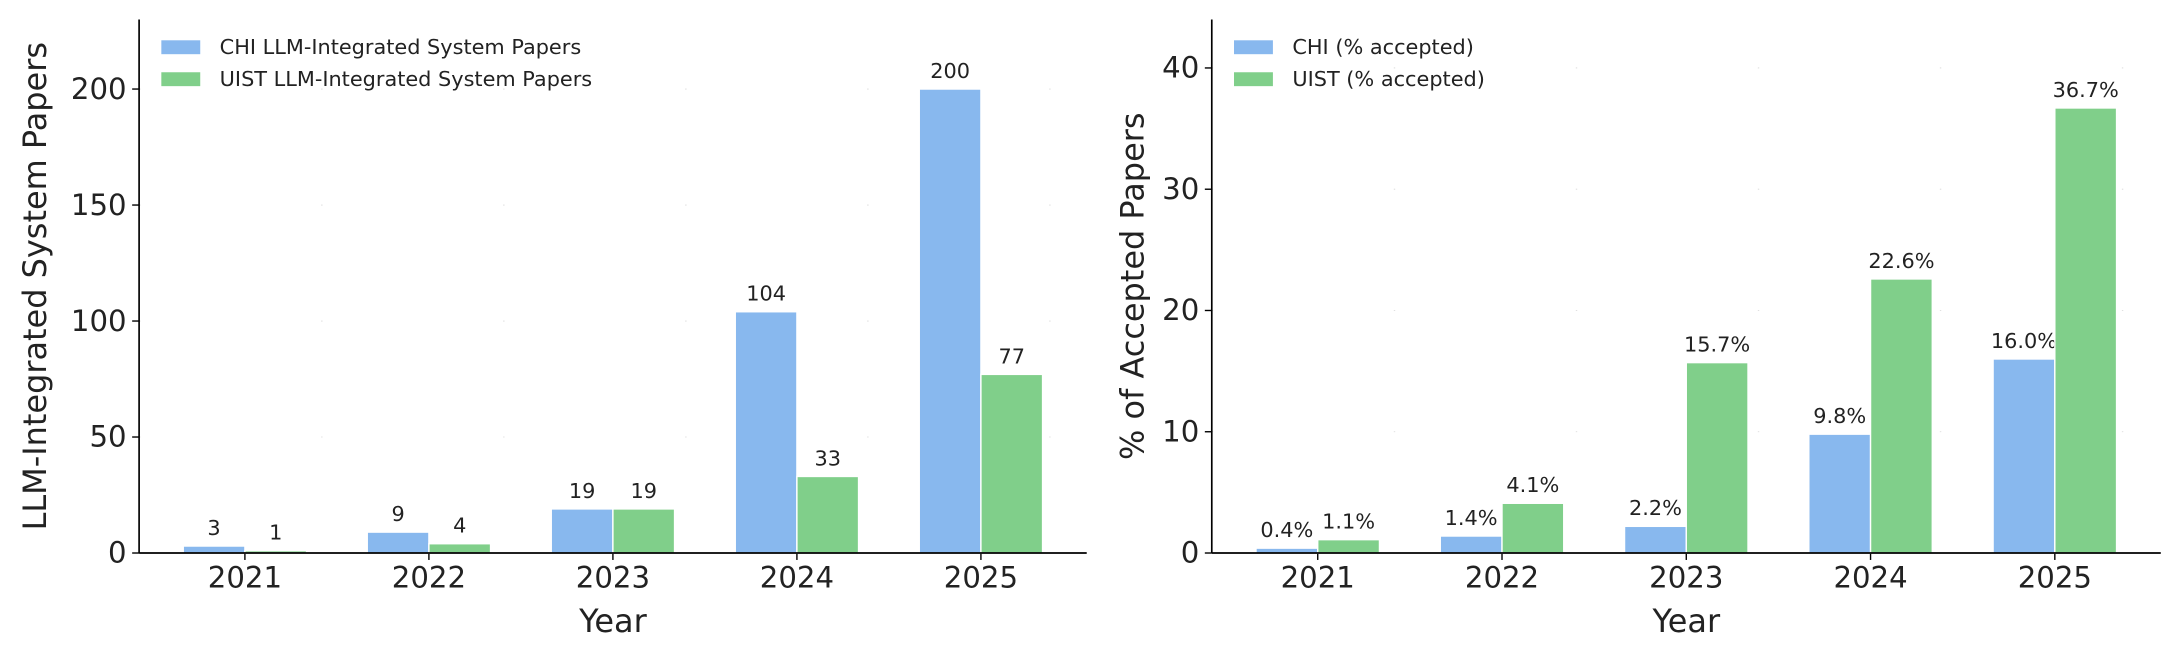 This screenshot has width=2179, height=660. I want to click on y-tick-label: 40, so click(1180, 68).